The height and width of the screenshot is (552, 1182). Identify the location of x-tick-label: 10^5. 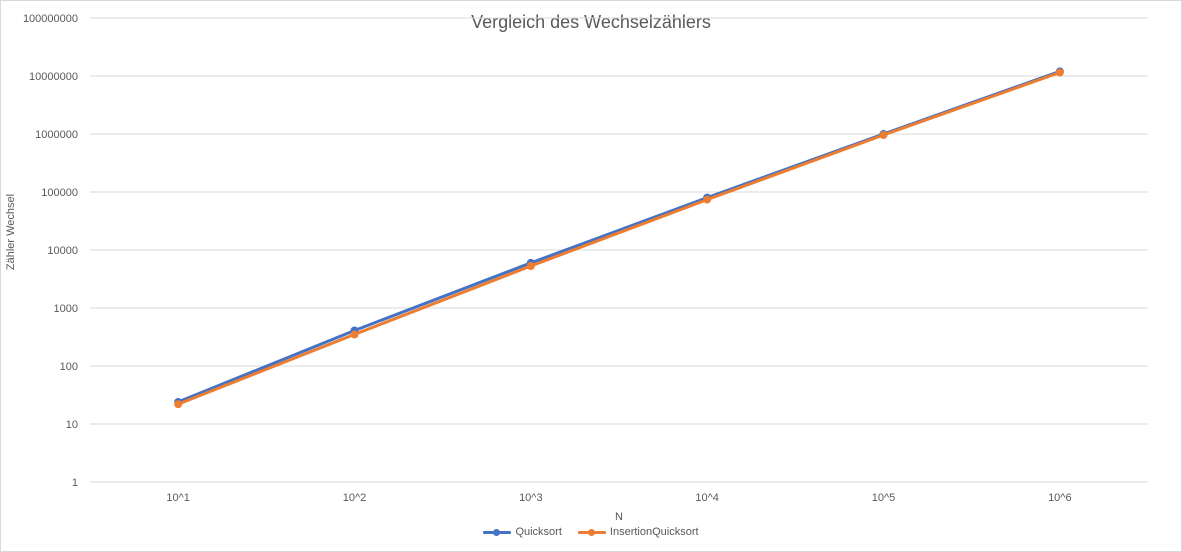
(884, 498).